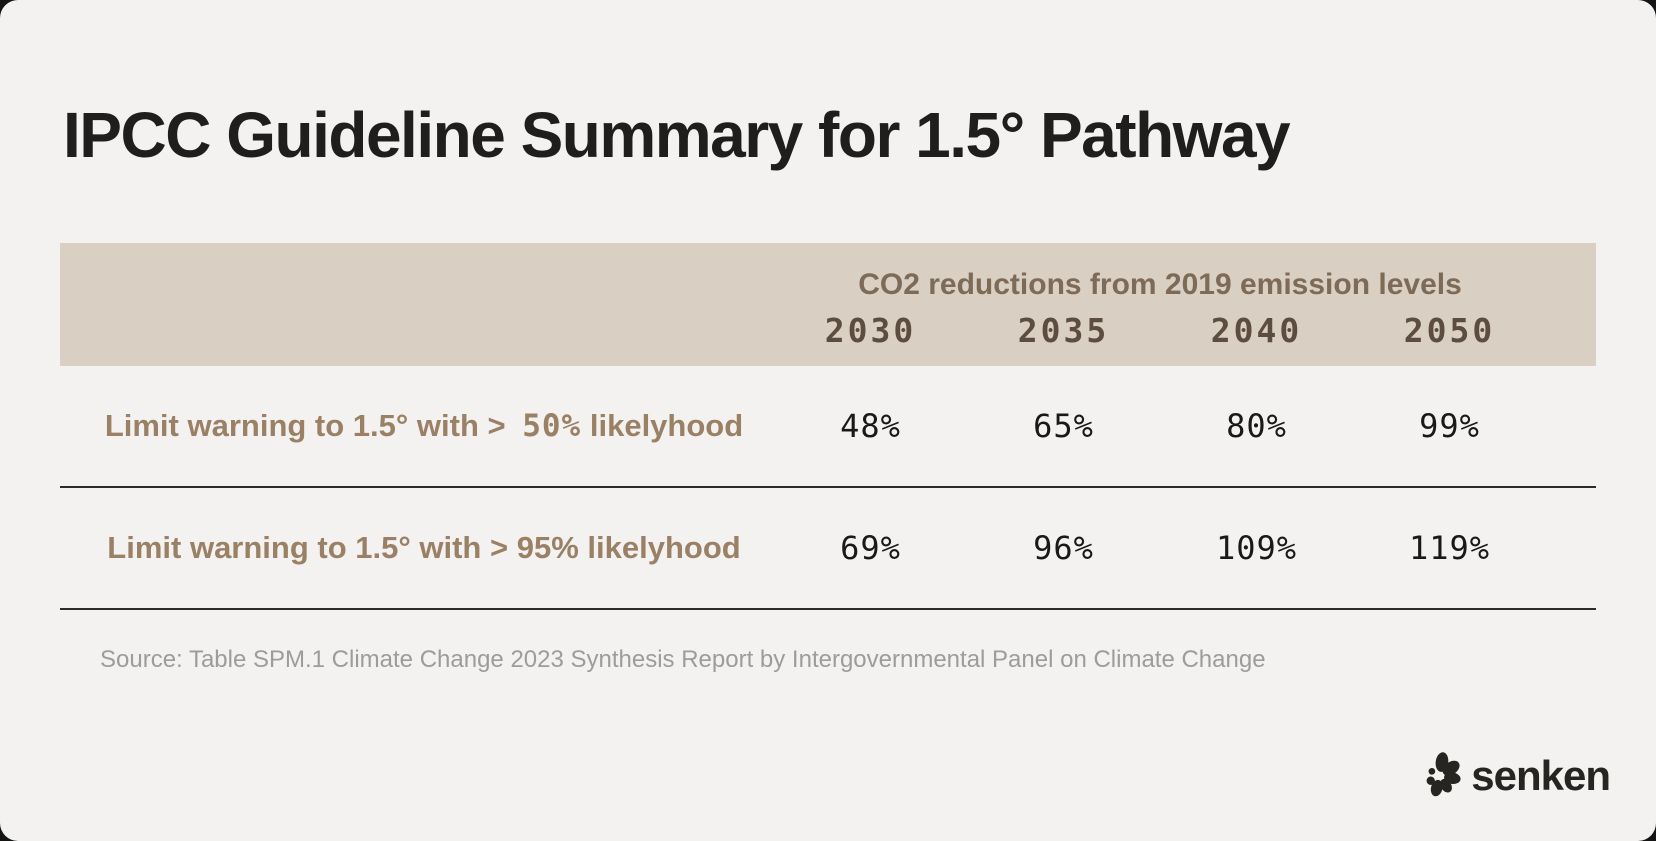 This screenshot has width=1656, height=841. What do you see at coordinates (1256, 330) in the screenshot?
I see `header-year-2040: 2040` at bounding box center [1256, 330].